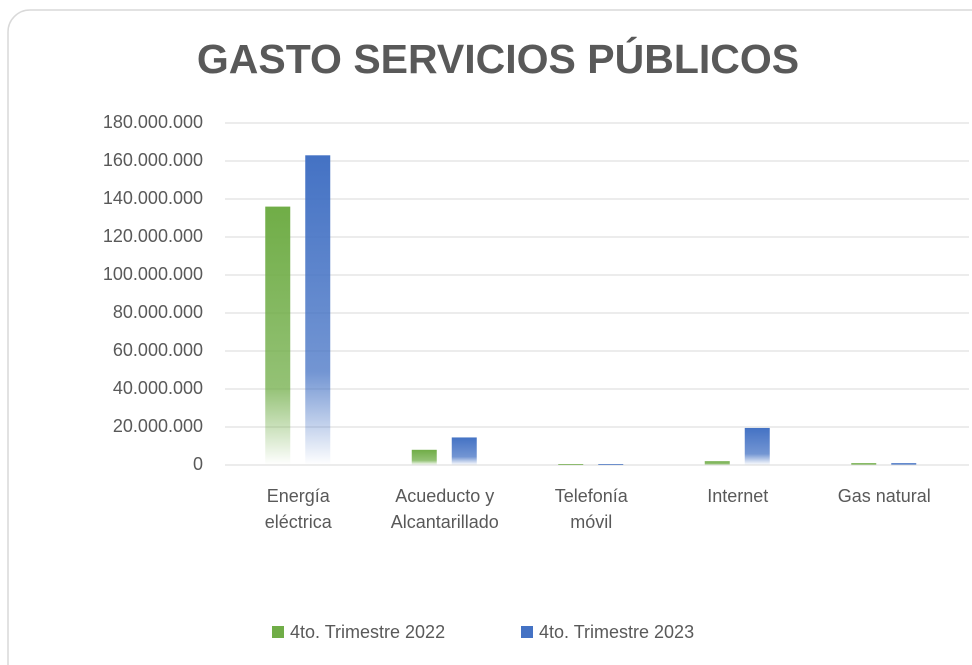 The image size is (972, 665). I want to click on chart-title: GASTO SERVICIOS PÚBLICOS, so click(498, 59).